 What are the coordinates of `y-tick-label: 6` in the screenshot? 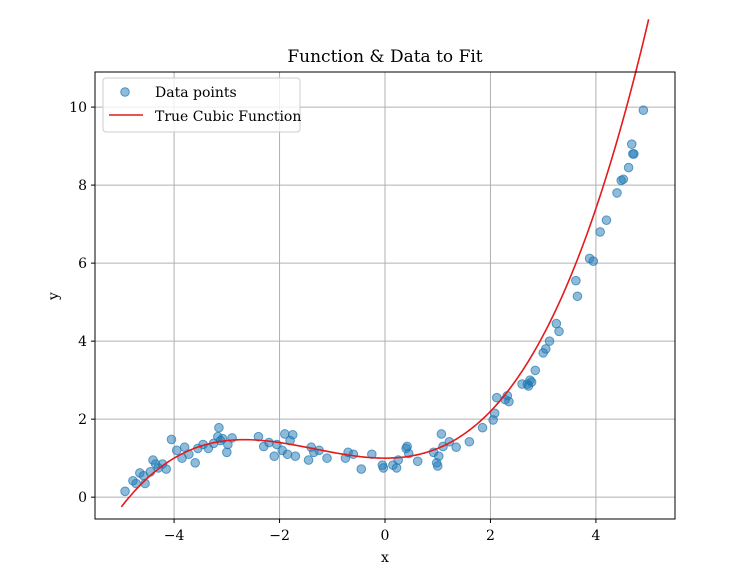 It's located at (82, 264).